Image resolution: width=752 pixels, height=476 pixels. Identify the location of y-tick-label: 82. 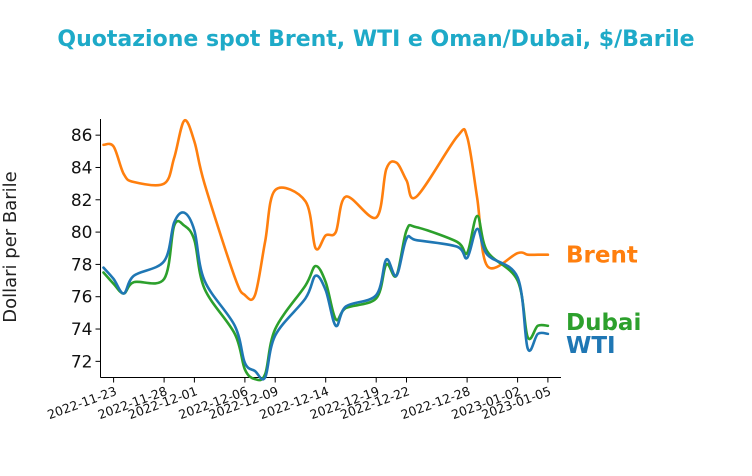
(82, 201).